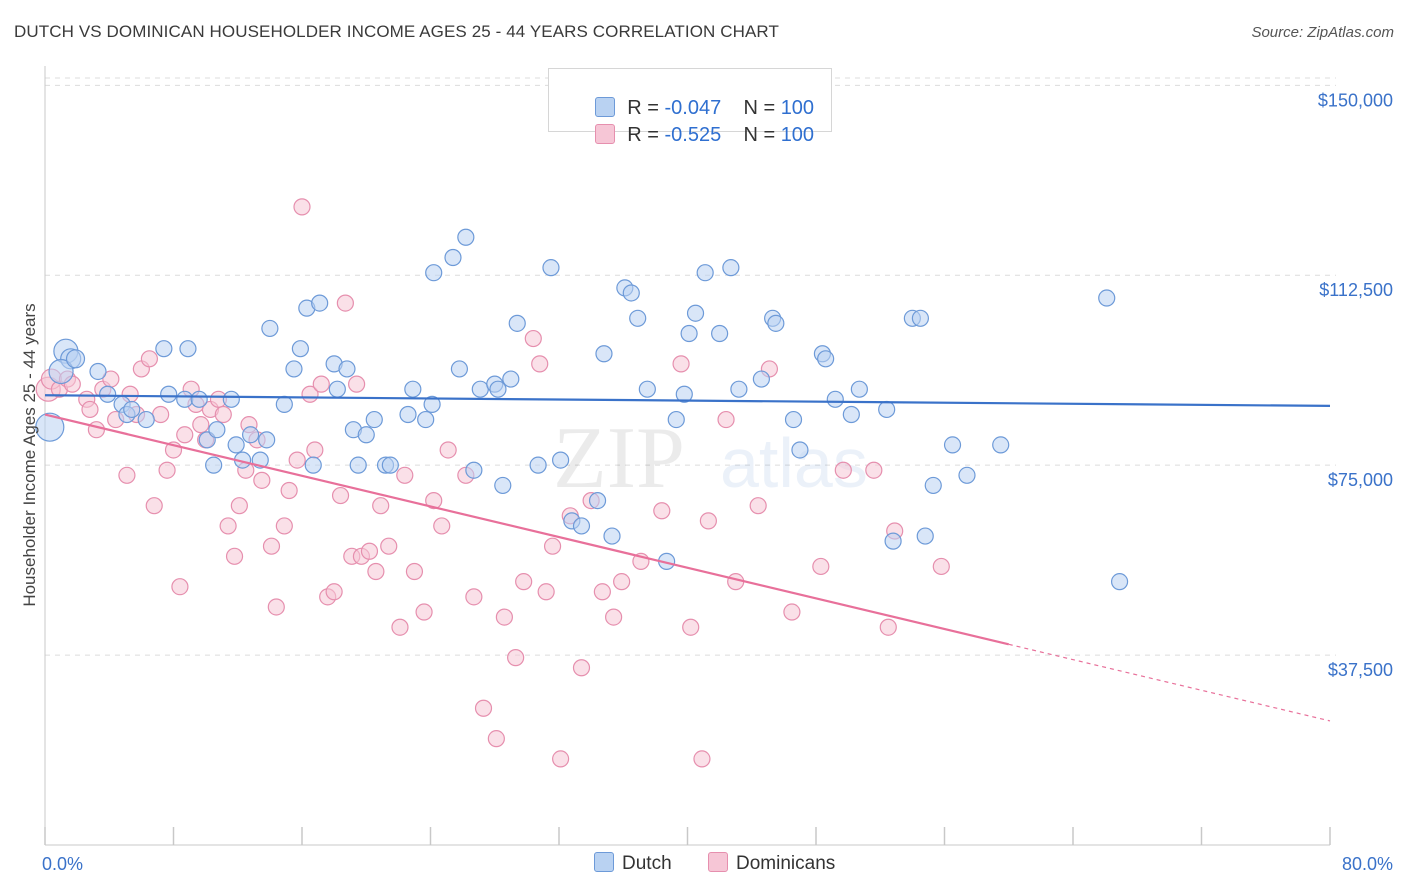 This screenshot has height=892, width=1406. What do you see at coordinates (647, 863) in the screenshot?
I see `bottom-legend-label: Dutch` at bounding box center [647, 863].